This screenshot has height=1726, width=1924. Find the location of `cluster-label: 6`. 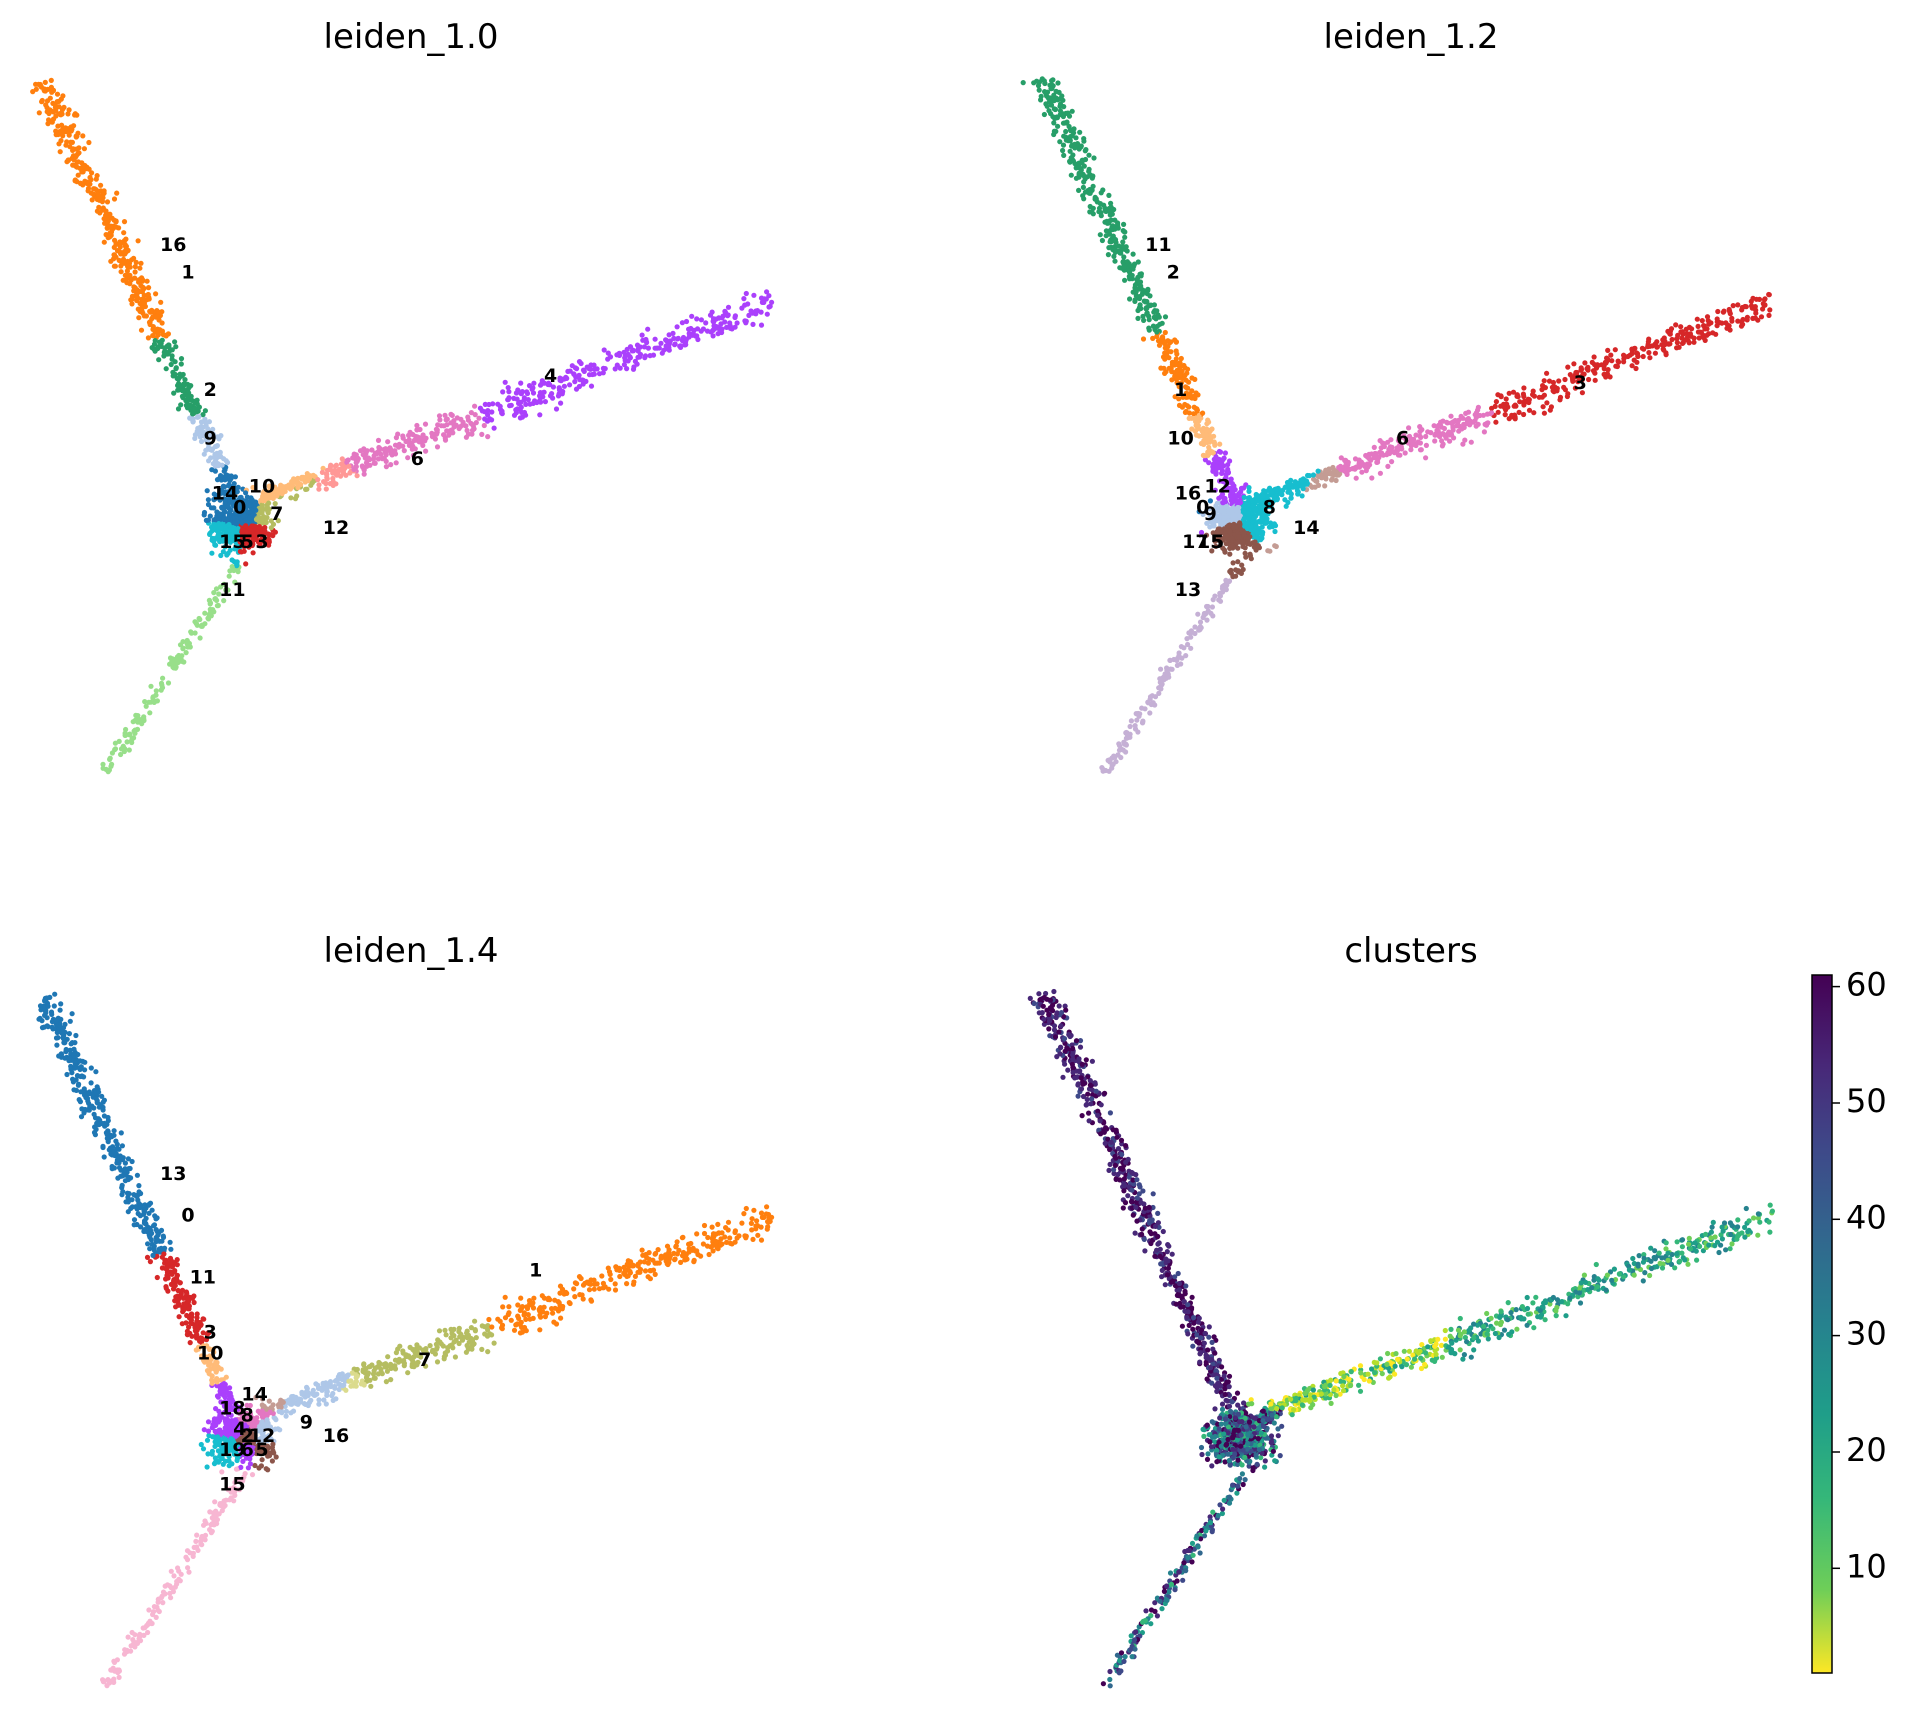

cluster-label: 6 is located at coordinates (1402, 438).